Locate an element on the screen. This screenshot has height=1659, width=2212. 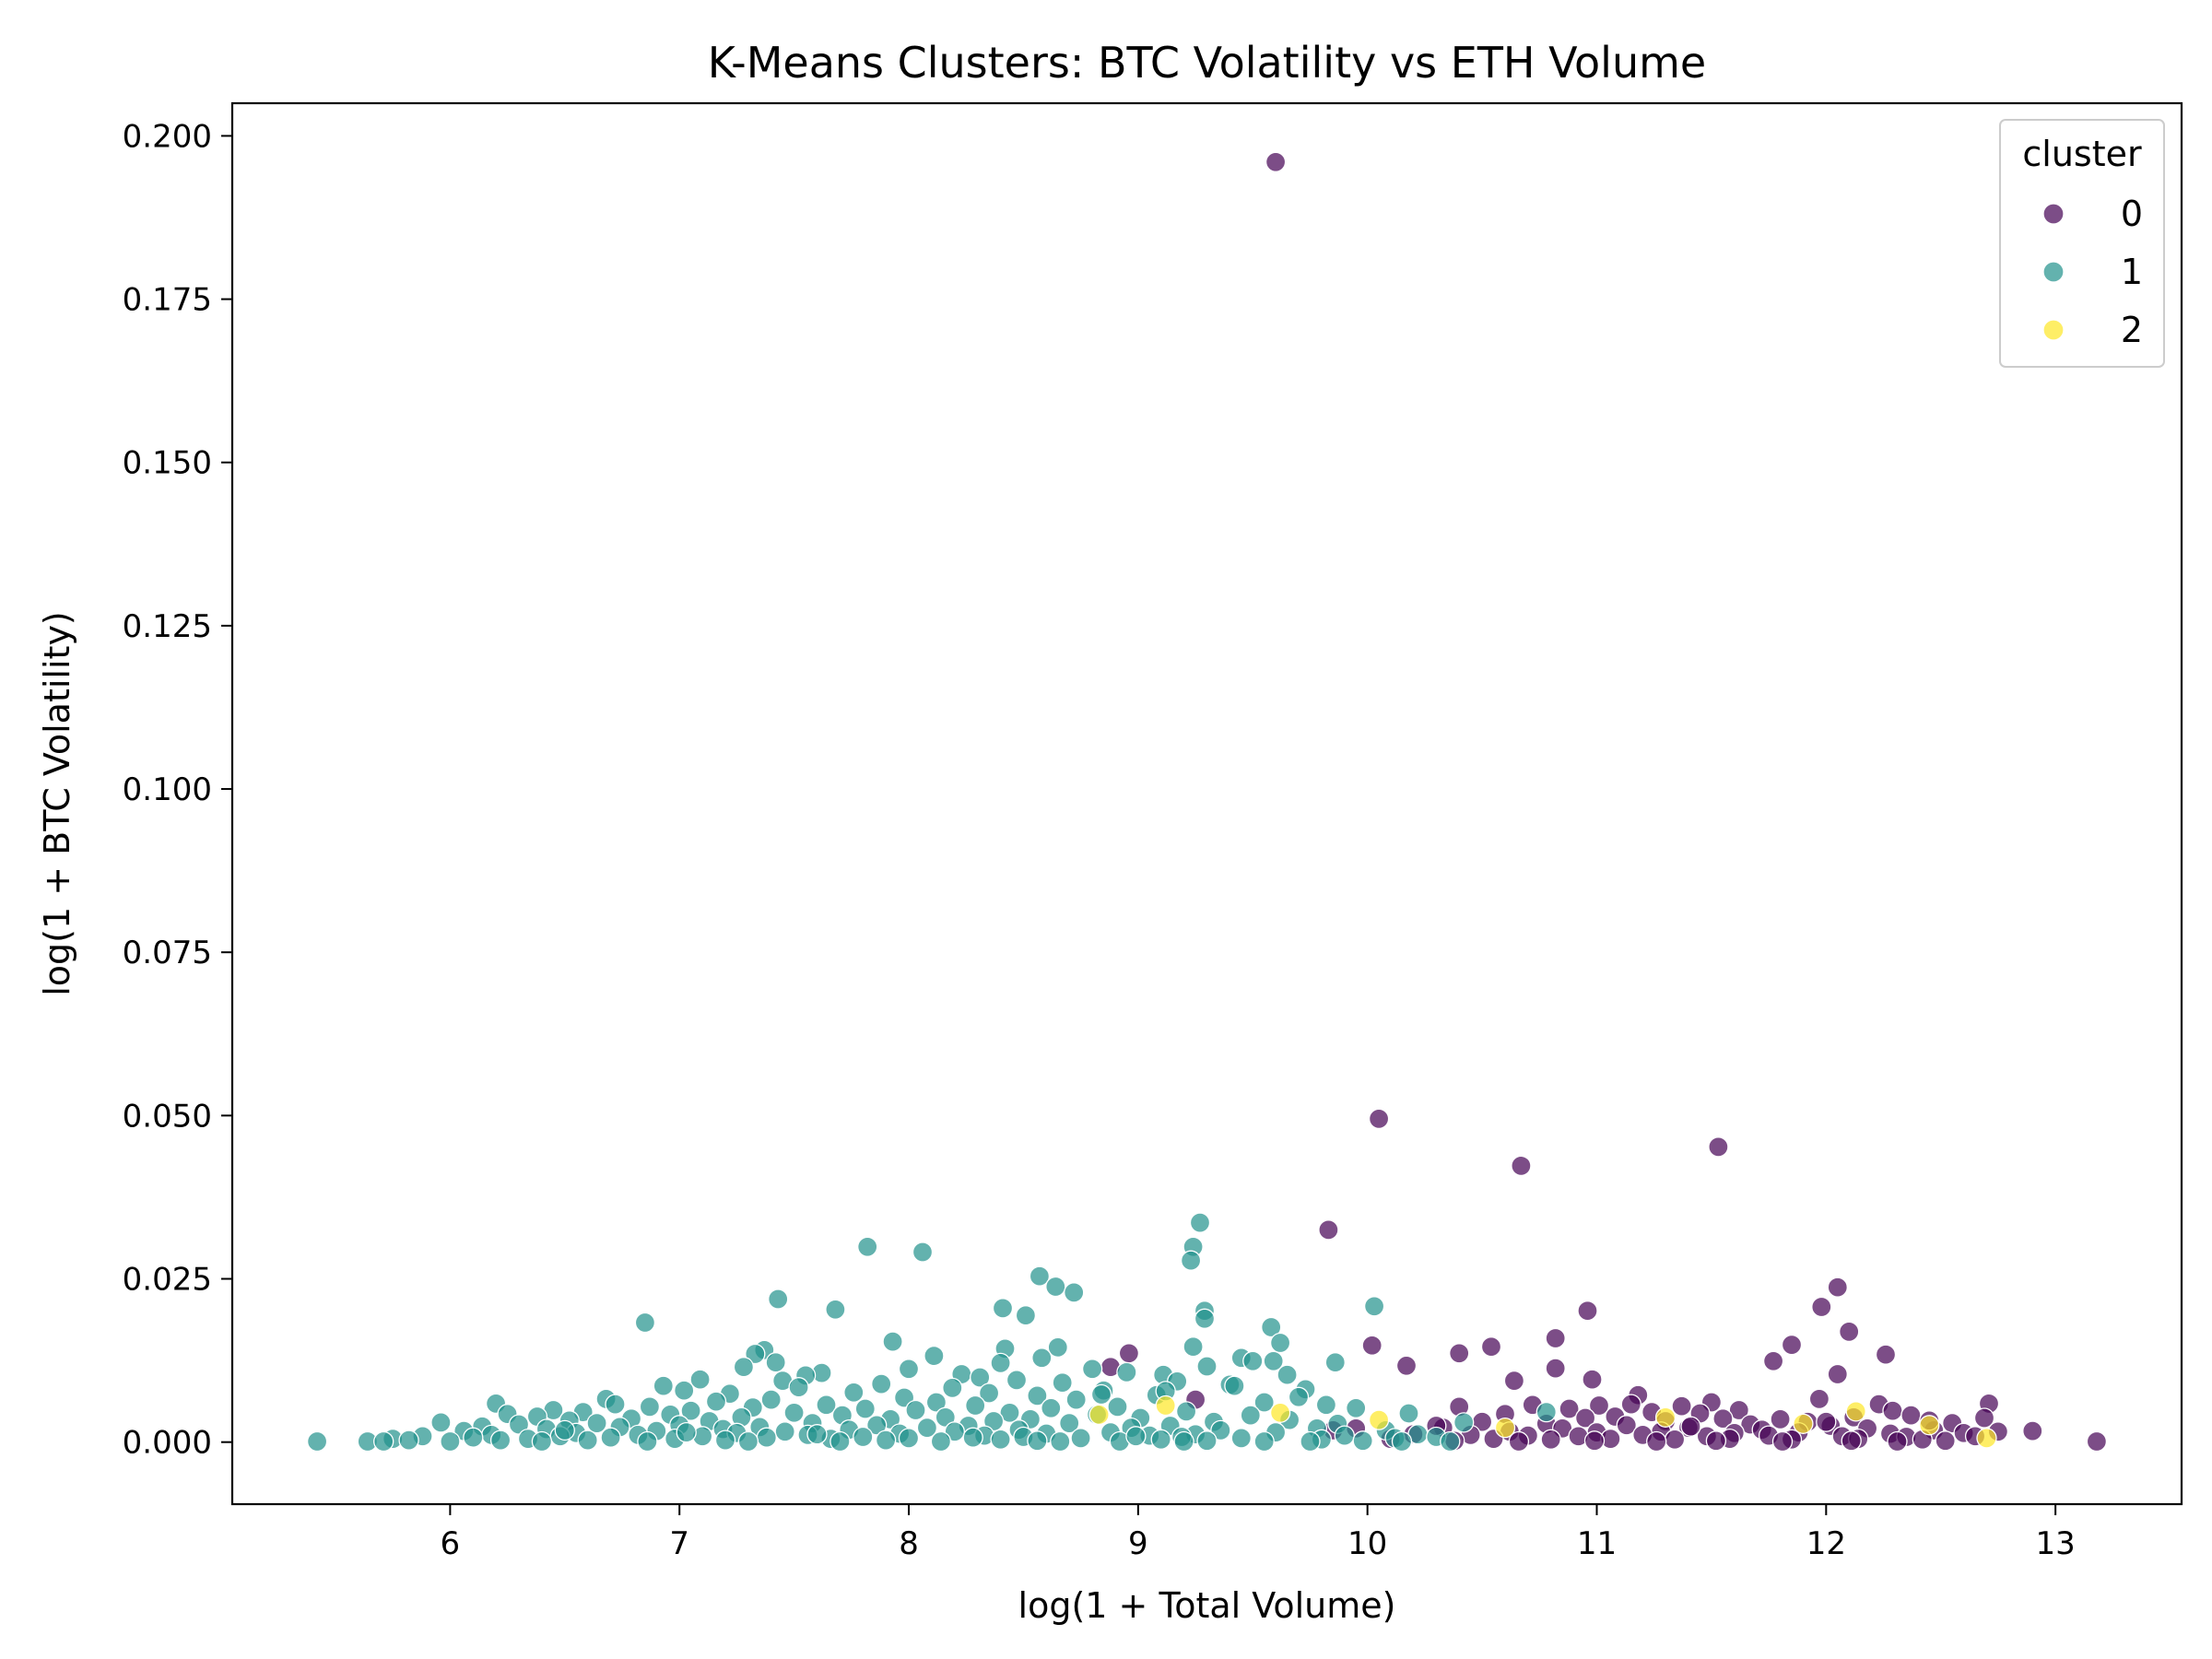
y-tick-label: 0.200 is located at coordinates (167, 136).